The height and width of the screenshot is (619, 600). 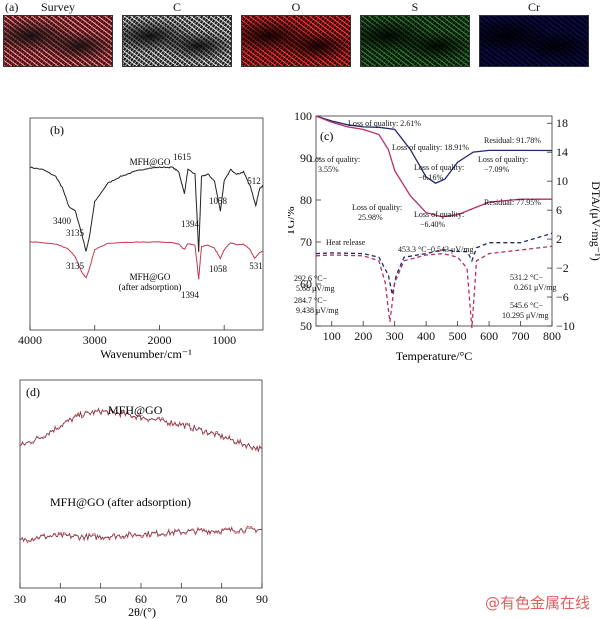 I want to click on xrd-x-tick-label: 50, so click(x=101, y=599).